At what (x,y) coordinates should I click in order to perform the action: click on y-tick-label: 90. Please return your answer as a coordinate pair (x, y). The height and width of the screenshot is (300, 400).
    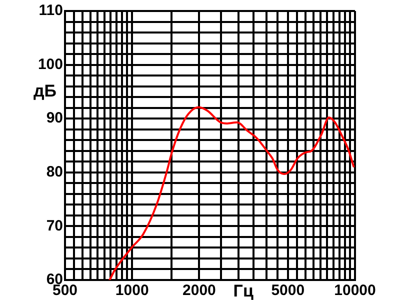
    Looking at the image, I should click on (54, 118).